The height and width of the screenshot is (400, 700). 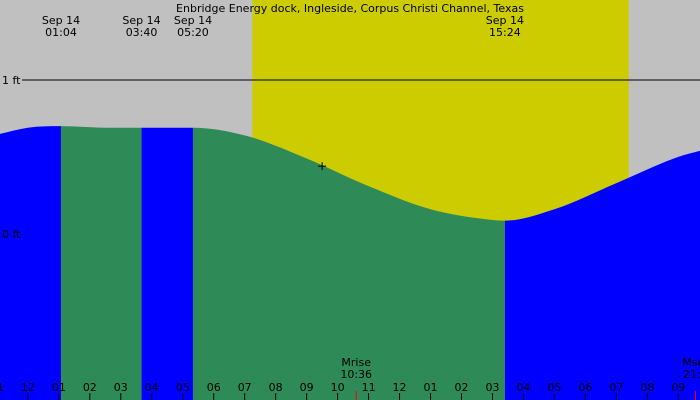 What do you see at coordinates (356, 374) in the screenshot?
I see `moon-event-time: 10:36` at bounding box center [356, 374].